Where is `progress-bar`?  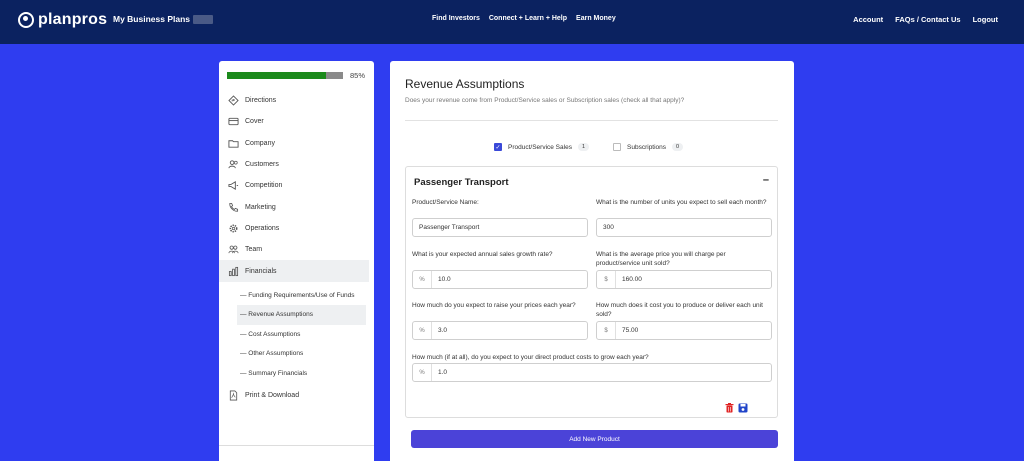
progress-bar is located at coordinates (285, 75).